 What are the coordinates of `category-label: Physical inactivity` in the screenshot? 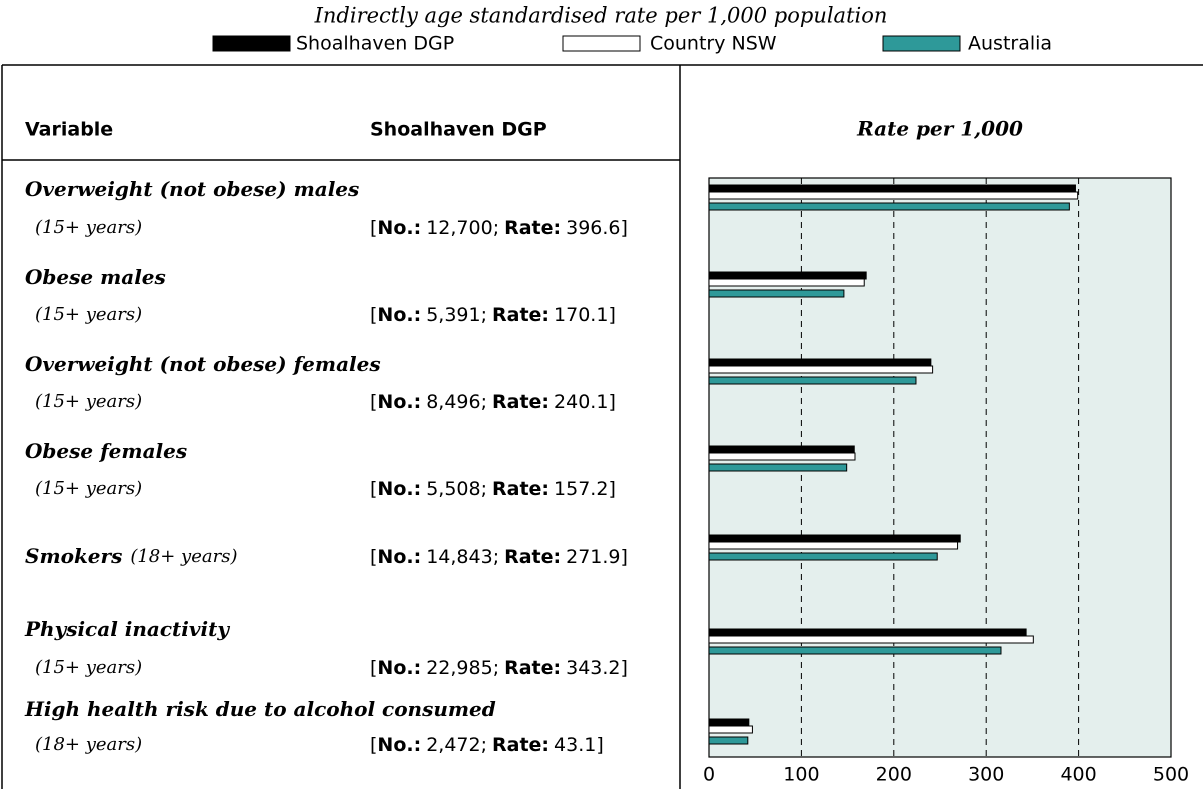 It's located at (127, 629).